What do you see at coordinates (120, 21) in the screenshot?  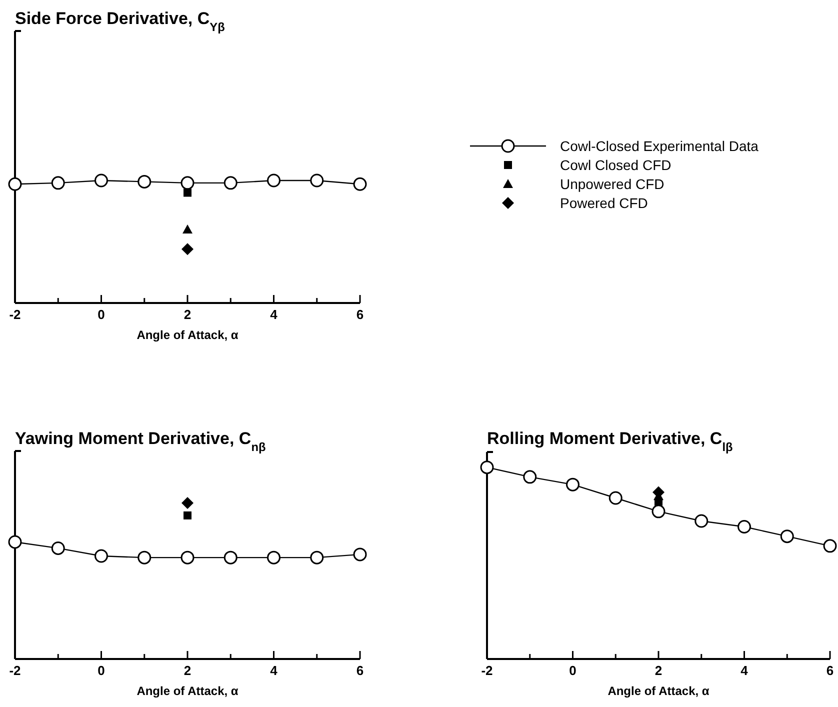 I see `chart-title: Side Force Derivative, C$_{Yβ}$` at bounding box center [120, 21].